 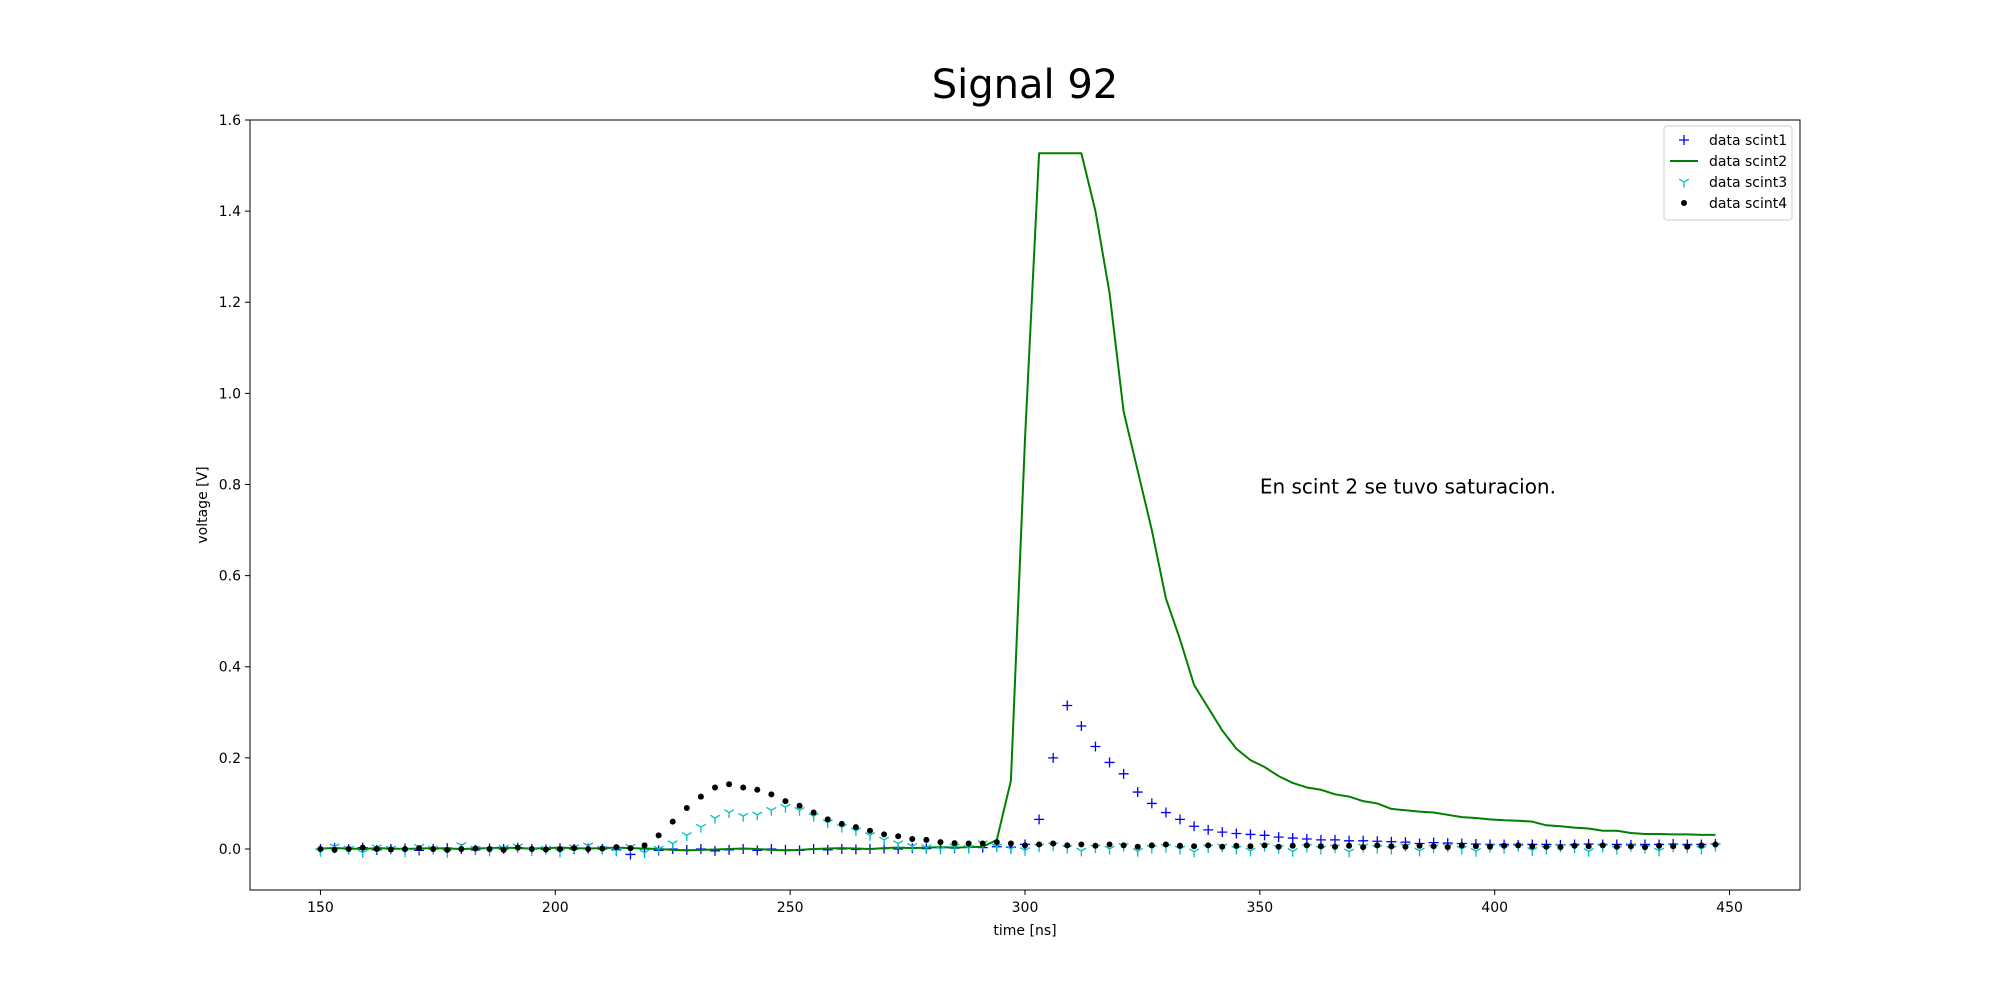 What do you see at coordinates (1748, 204) in the screenshot?
I see `legend-label: data scint4` at bounding box center [1748, 204].